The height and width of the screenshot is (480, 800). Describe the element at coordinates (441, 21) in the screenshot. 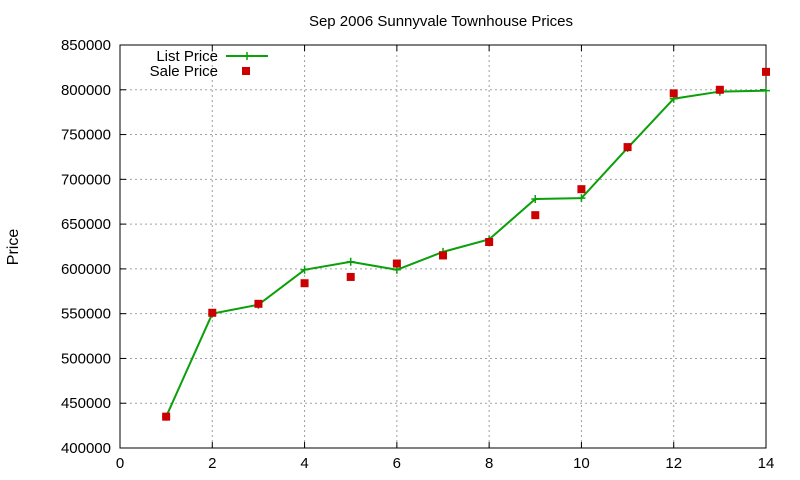

I see `chart-title: Sep 2006 Sunnyvale Townhouse Prices` at that location.